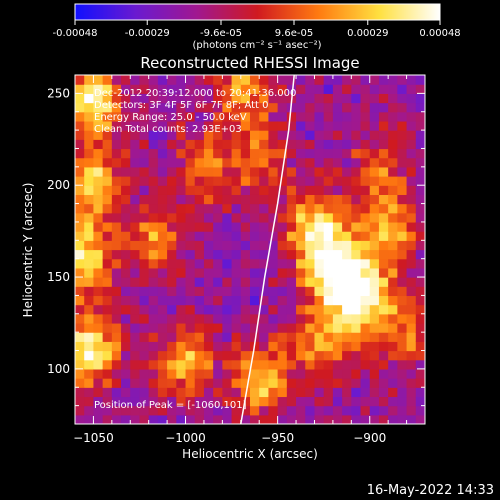 The height and width of the screenshot is (500, 500). What do you see at coordinates (170, 117) in the screenshot?
I see `annotation-energy-range: Energy Range: 25.0 - 50.0 keV` at bounding box center [170, 117].